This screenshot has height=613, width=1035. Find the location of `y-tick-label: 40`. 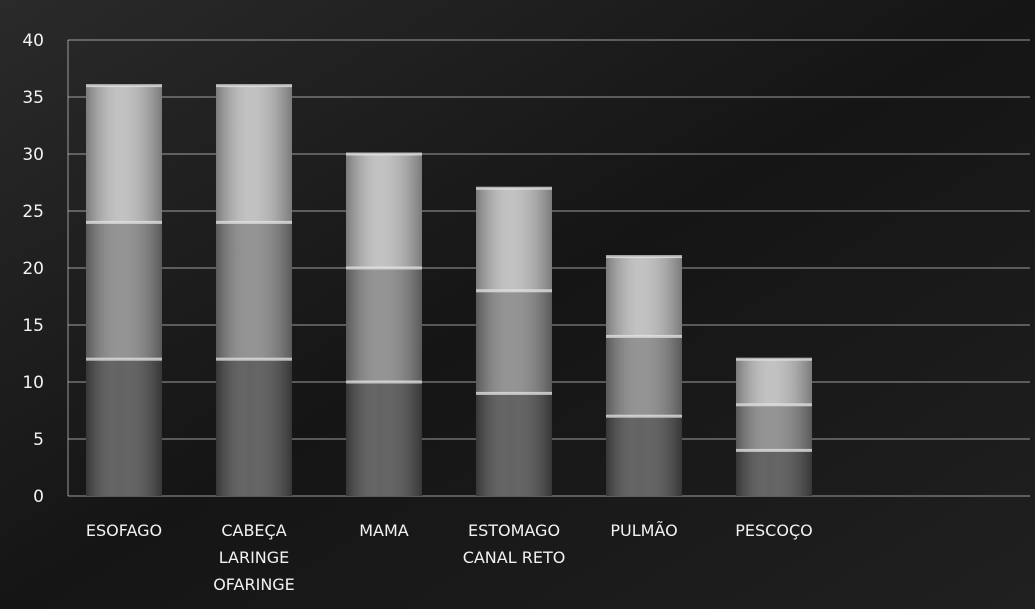

y-tick-label: 40 is located at coordinates (33, 41).